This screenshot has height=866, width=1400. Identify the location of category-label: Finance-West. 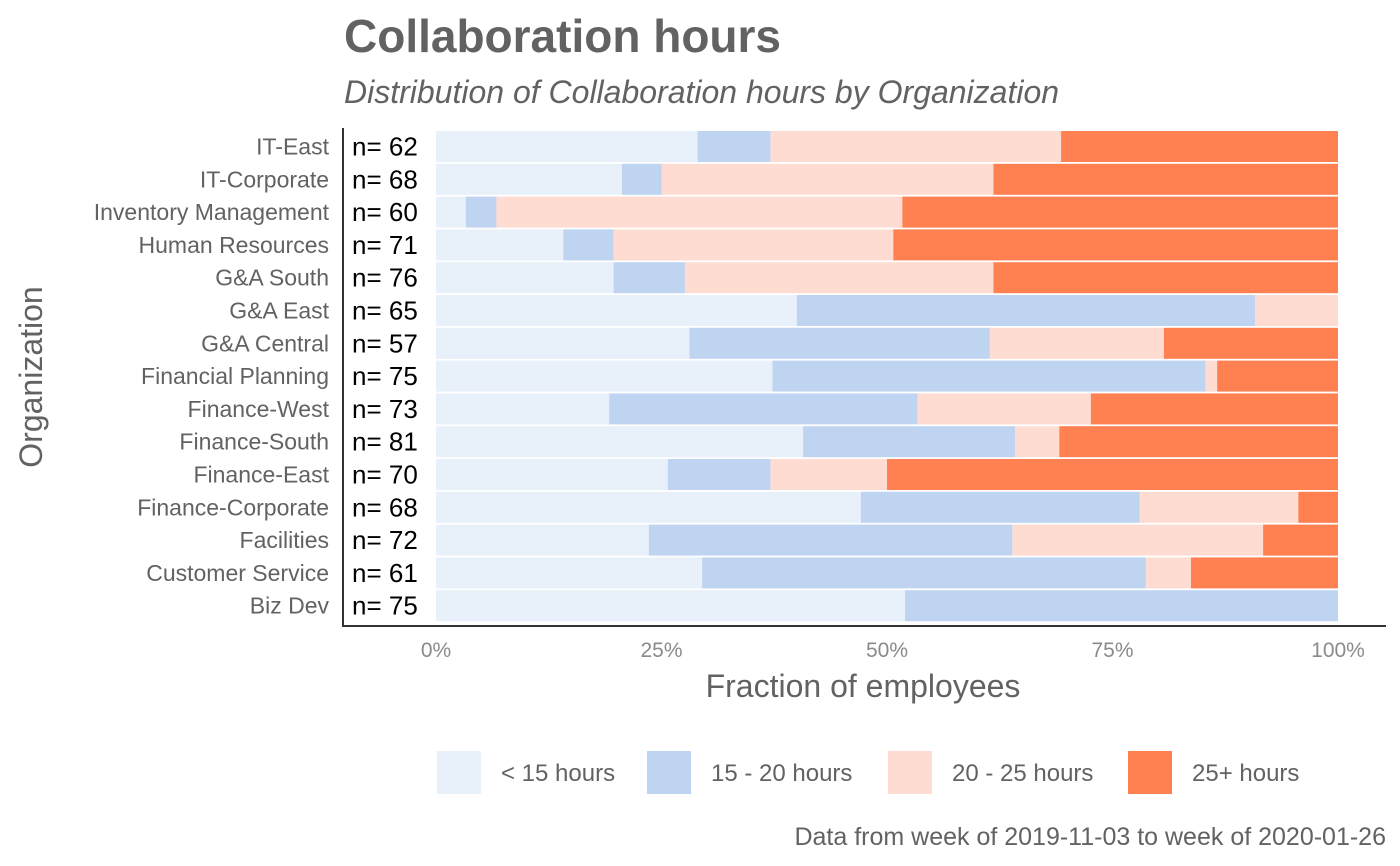
(259, 409).